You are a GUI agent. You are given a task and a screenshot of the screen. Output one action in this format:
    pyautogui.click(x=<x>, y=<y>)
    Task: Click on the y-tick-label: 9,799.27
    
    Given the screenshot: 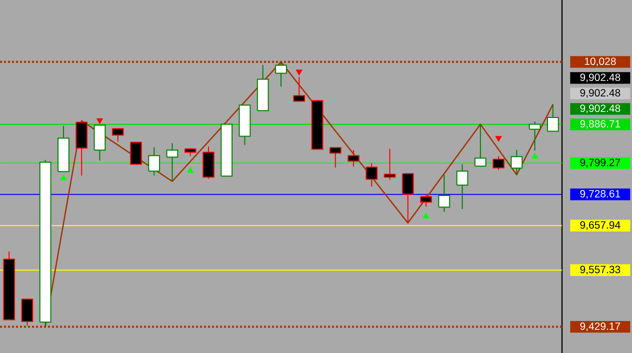 What is the action you would take?
    pyautogui.click(x=600, y=163)
    